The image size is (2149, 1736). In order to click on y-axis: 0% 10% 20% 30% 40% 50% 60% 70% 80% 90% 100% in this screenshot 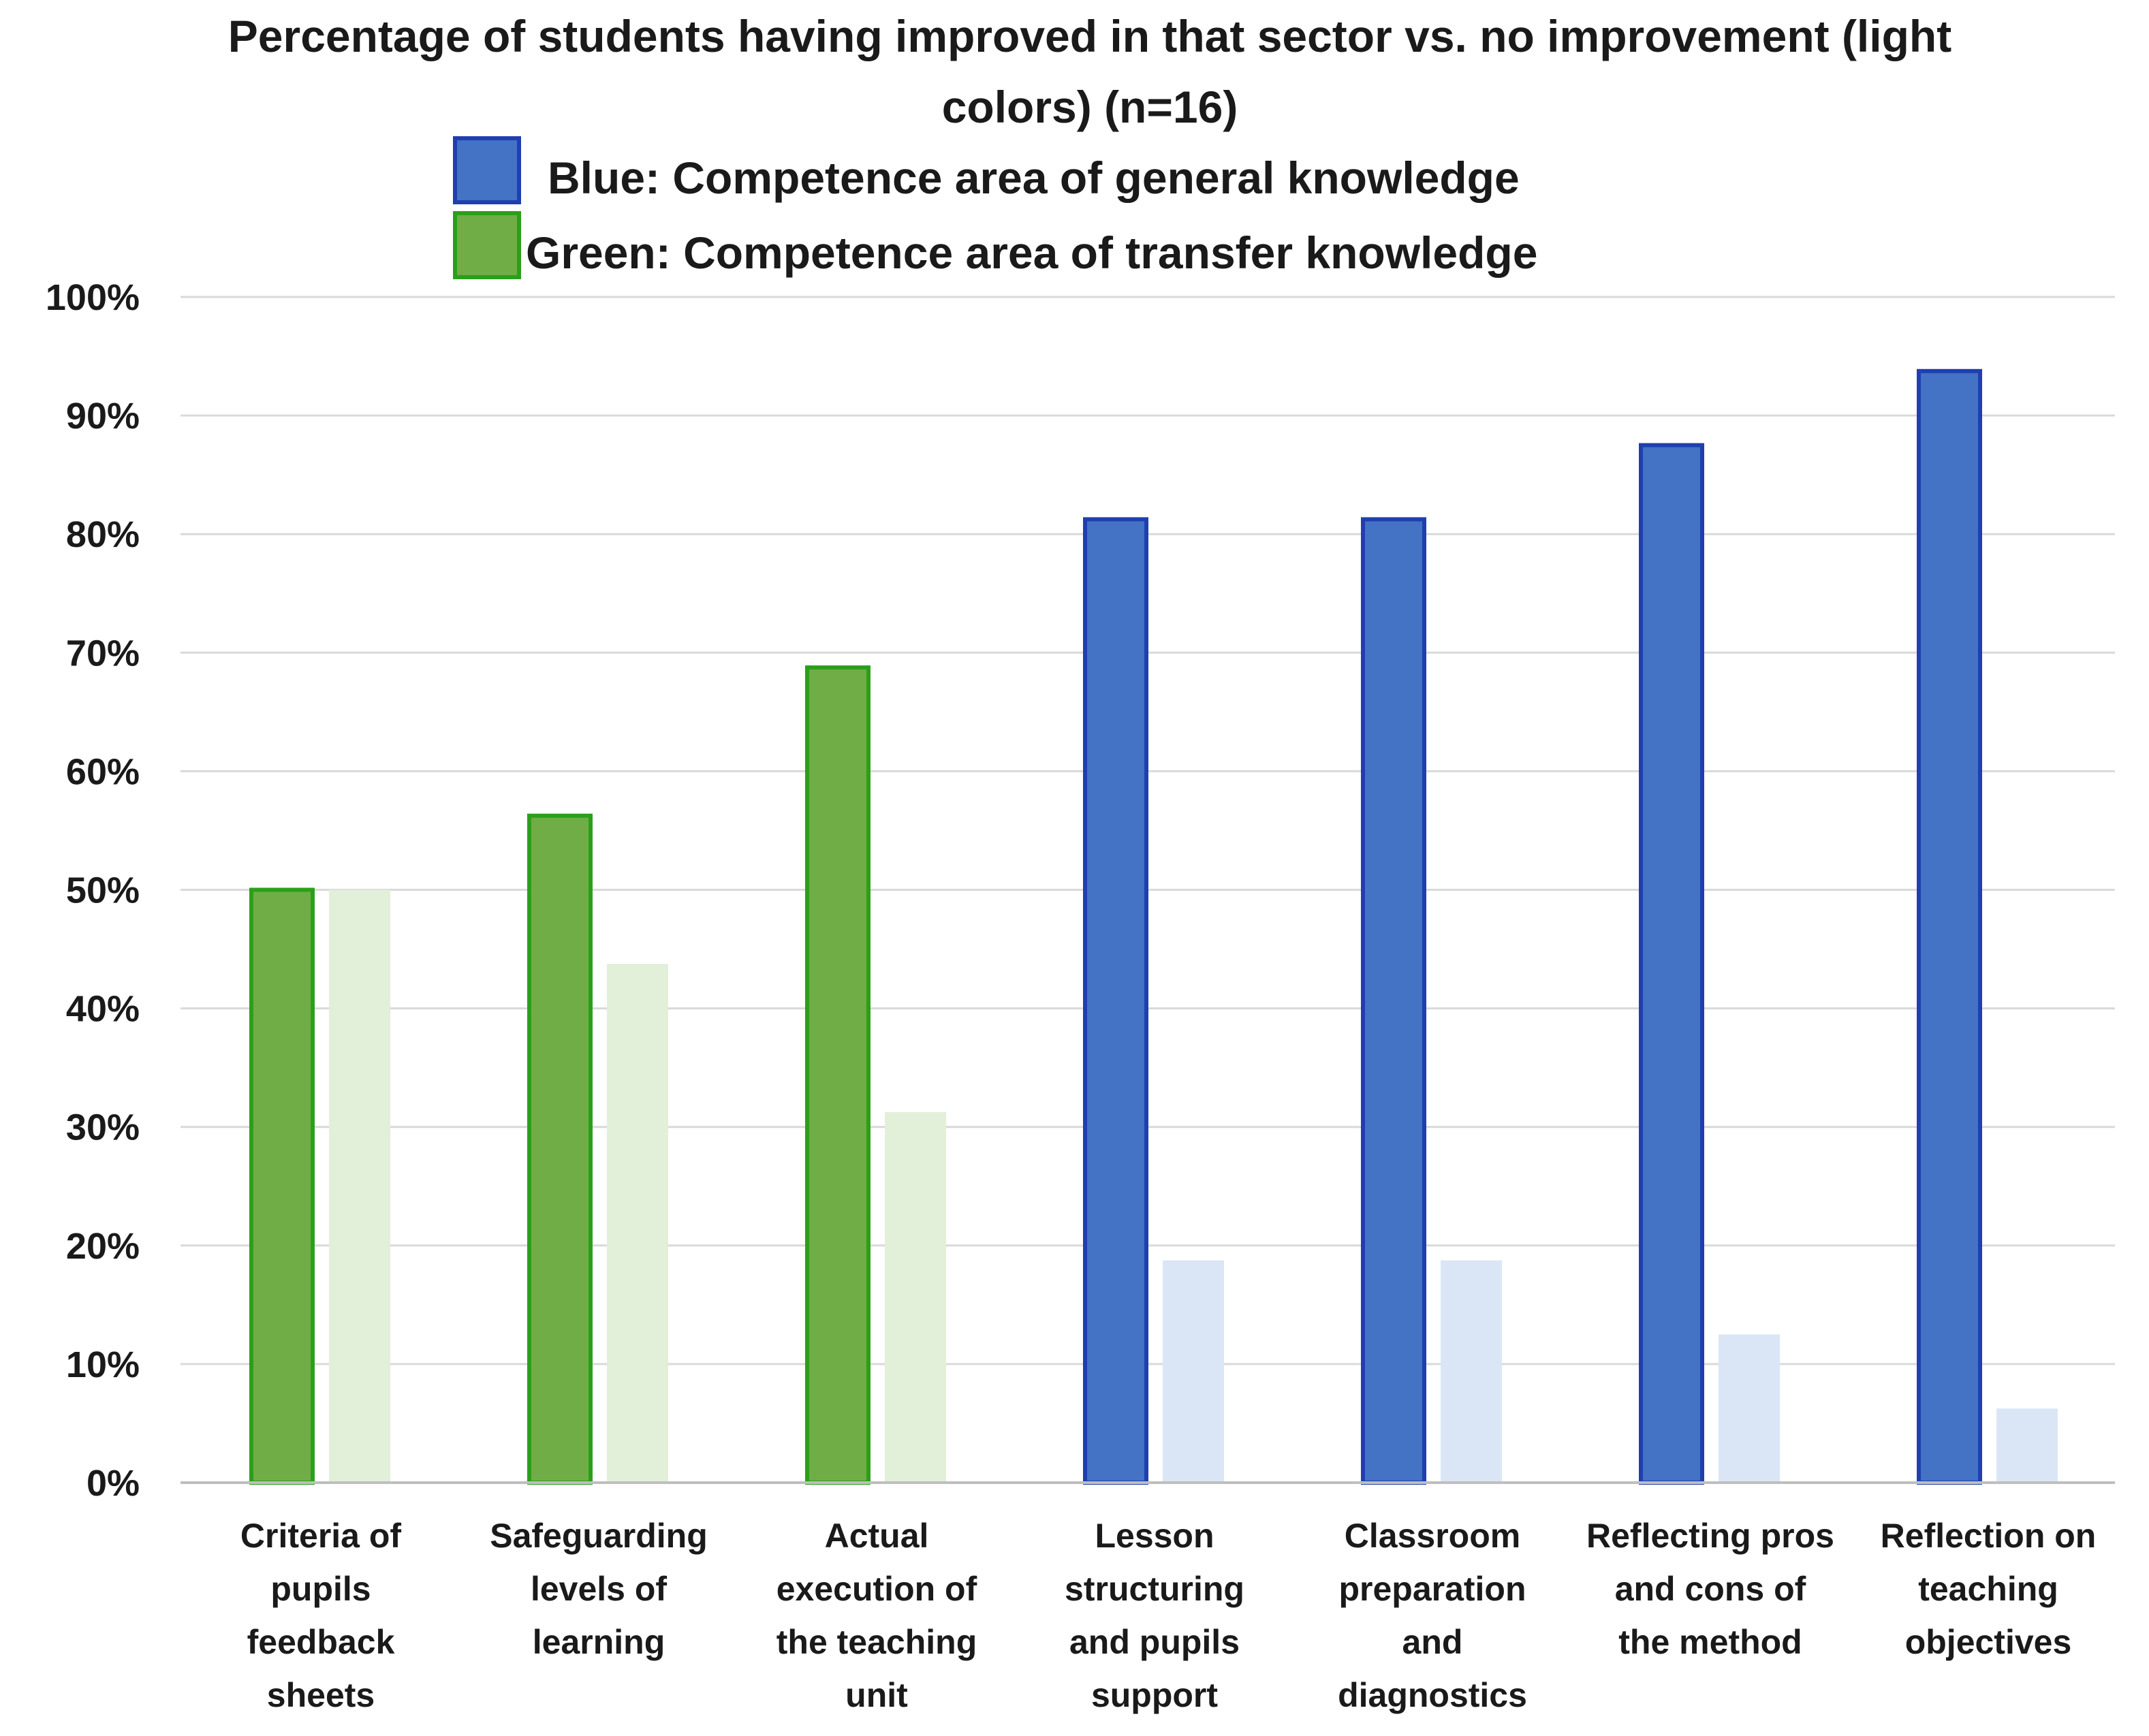, I will do `click(93, 890)`.